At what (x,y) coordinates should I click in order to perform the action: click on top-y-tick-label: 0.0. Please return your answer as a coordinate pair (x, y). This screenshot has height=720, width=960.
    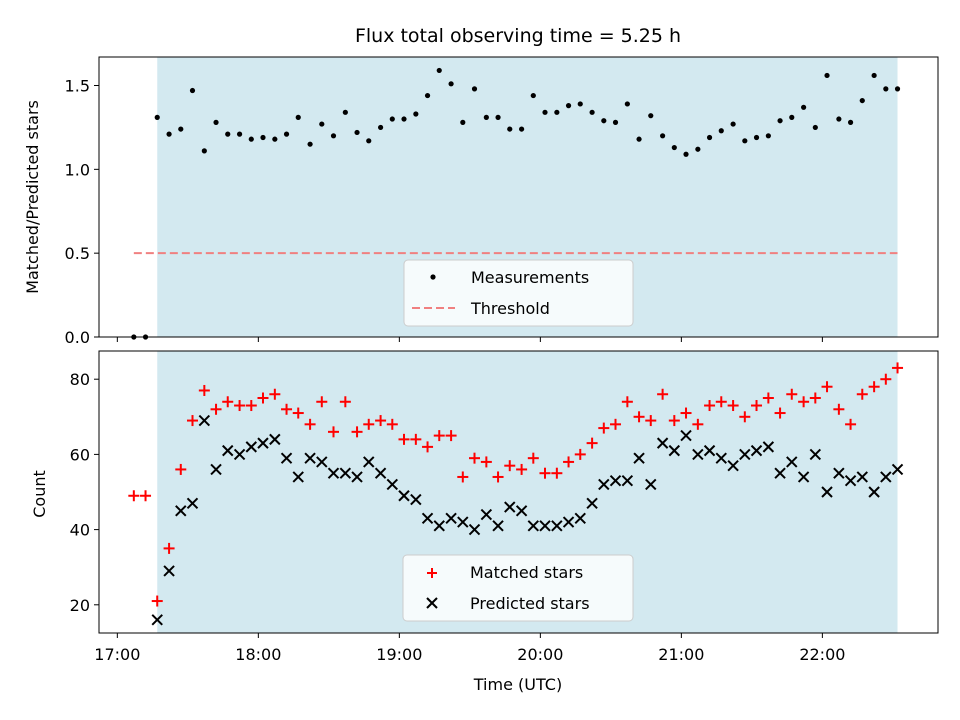
    Looking at the image, I should click on (77, 337).